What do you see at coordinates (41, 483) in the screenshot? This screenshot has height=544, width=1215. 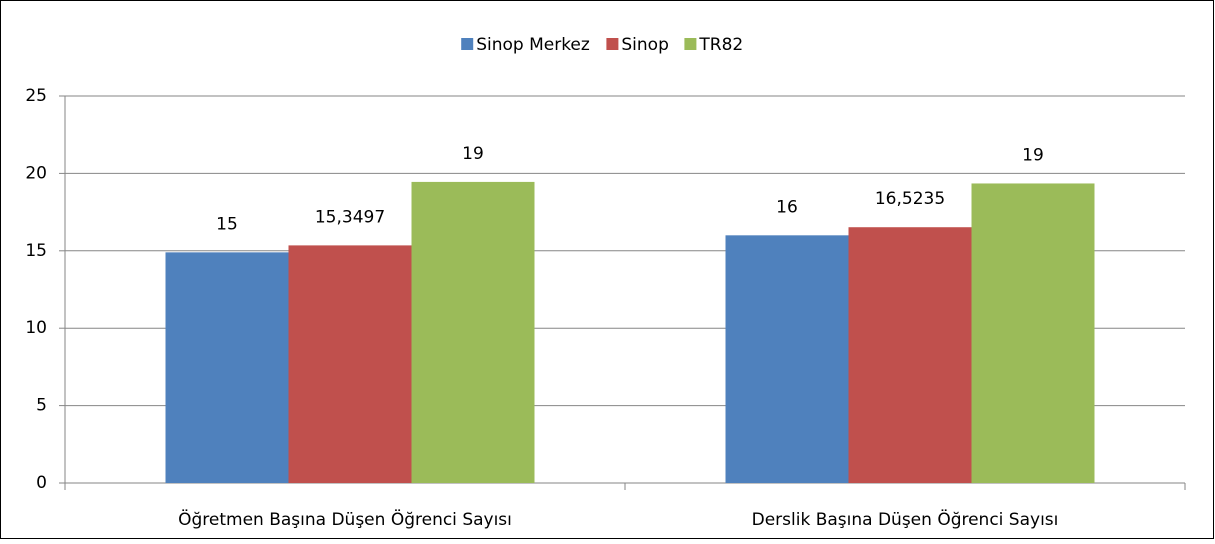 I see `y-tick-label: 0` at bounding box center [41, 483].